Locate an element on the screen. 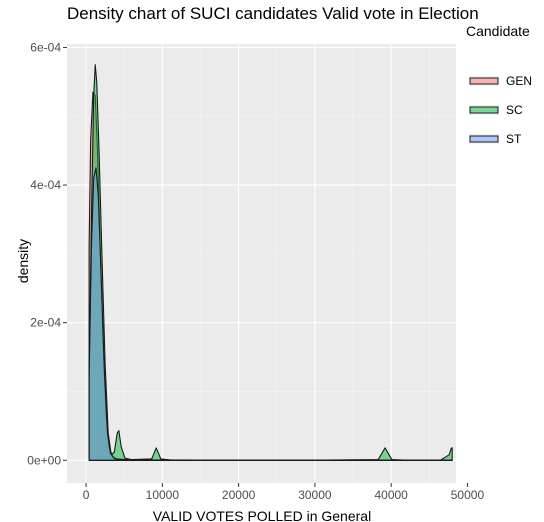  legend-item-gen: GEN is located at coordinates (500, 81).